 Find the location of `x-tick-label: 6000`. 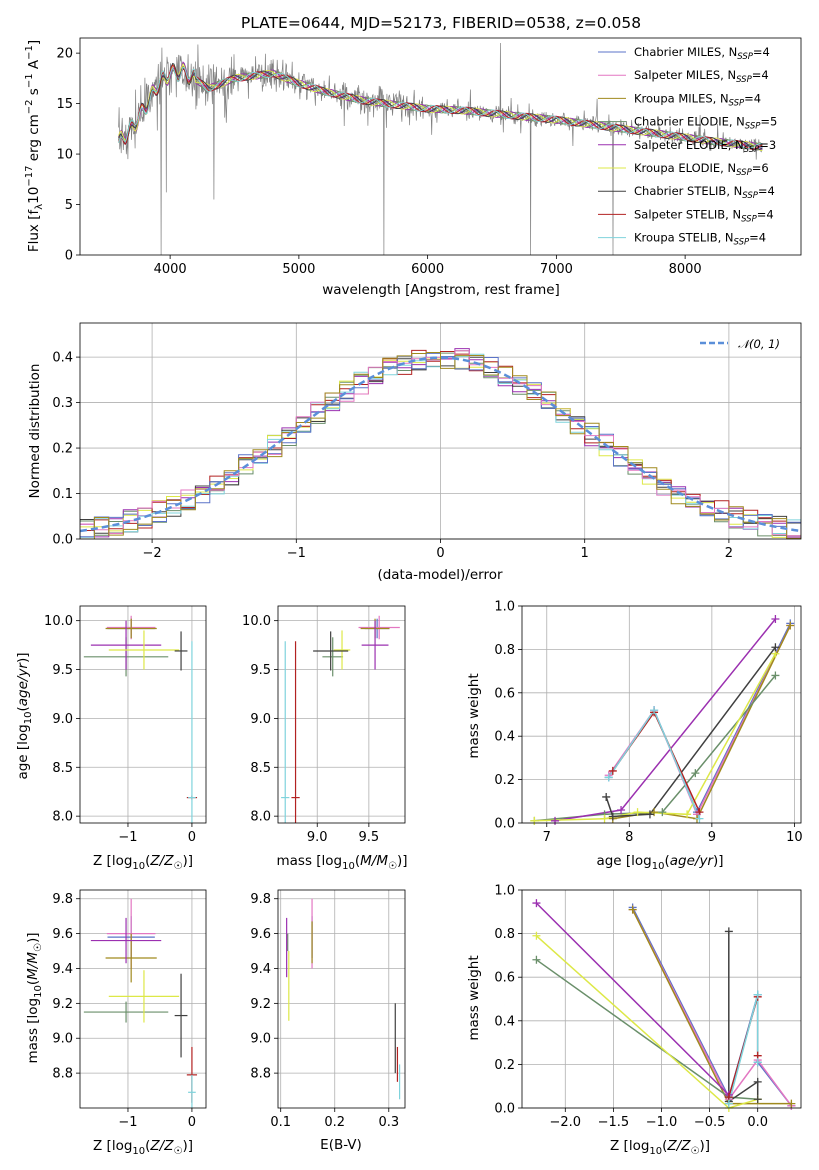

x-tick-label: 6000 is located at coordinates (427, 269).